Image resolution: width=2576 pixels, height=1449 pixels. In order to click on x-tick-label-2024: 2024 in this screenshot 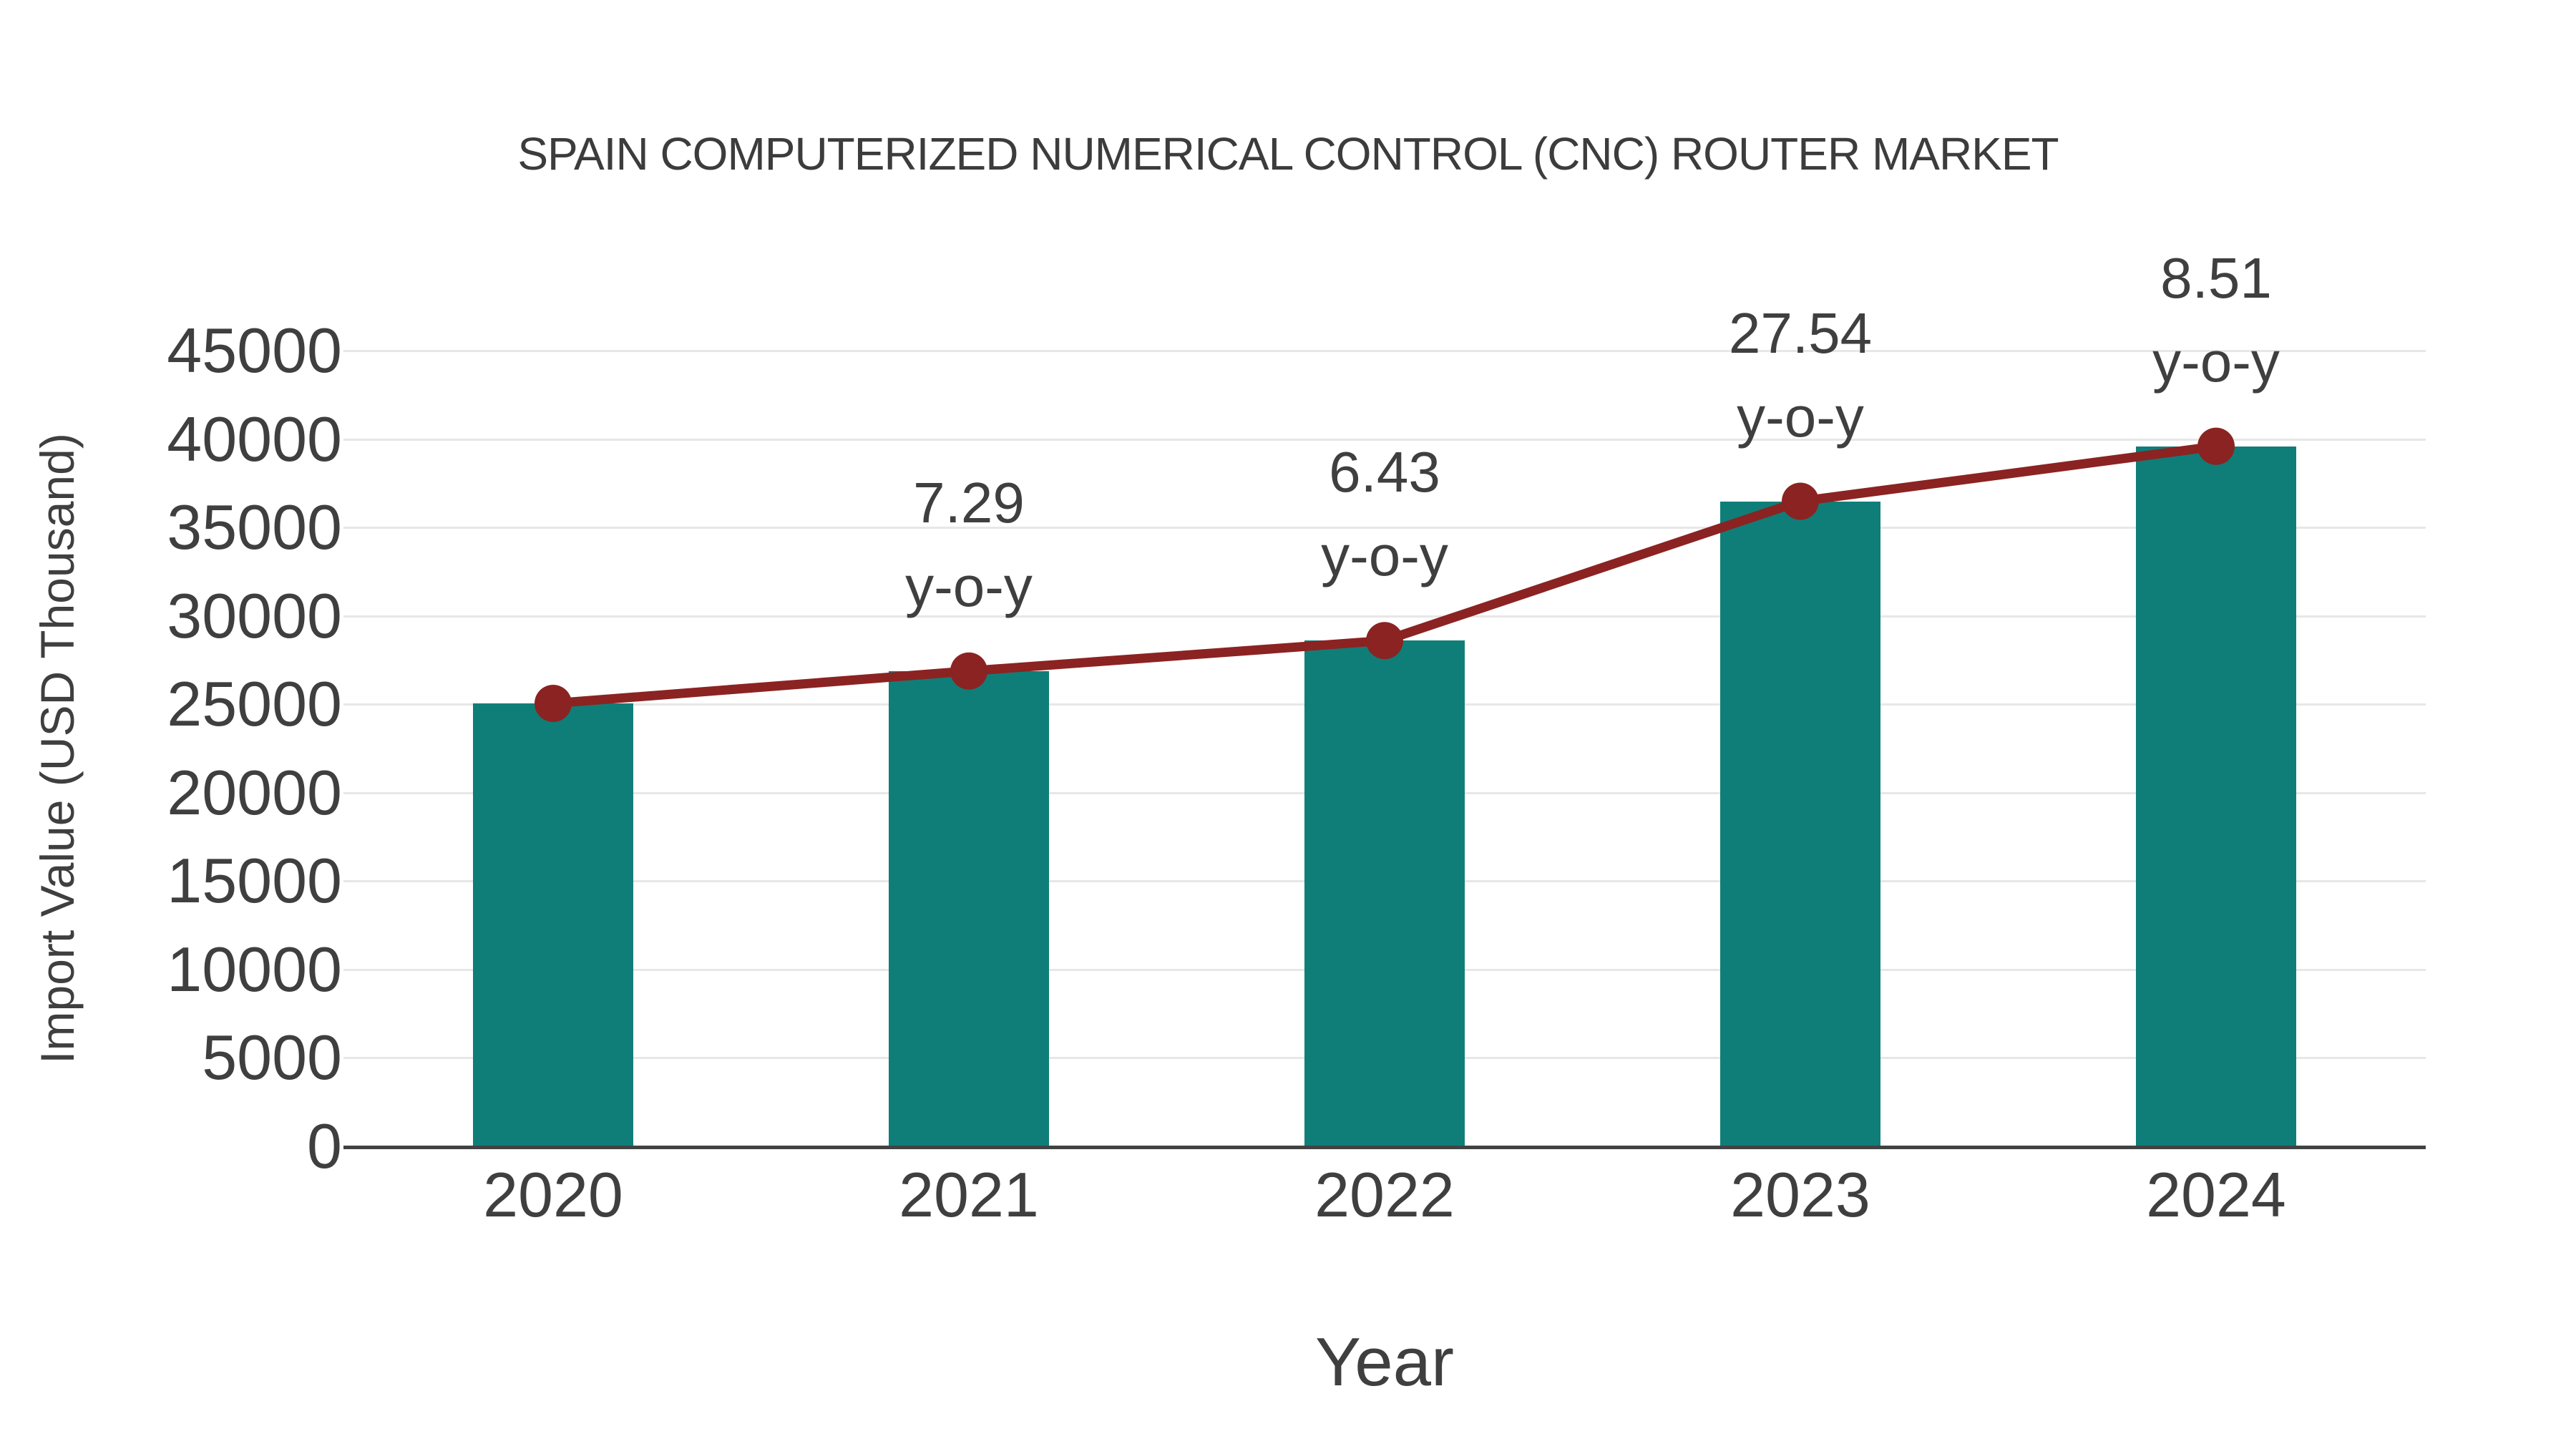, I will do `click(2216, 1194)`.